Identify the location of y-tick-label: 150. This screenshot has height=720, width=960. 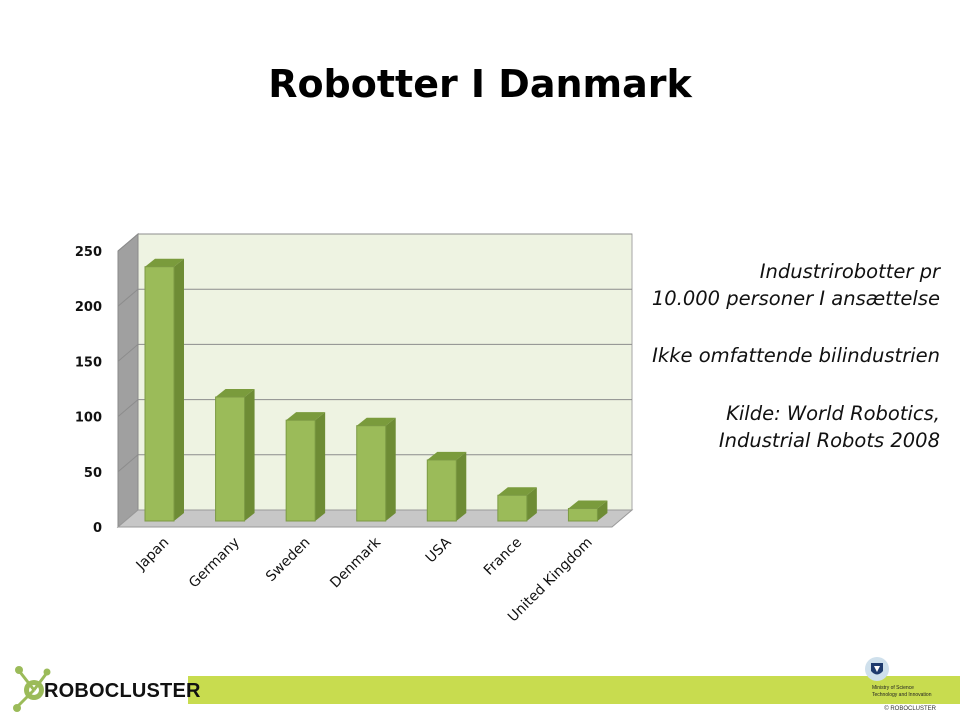
(88, 362).